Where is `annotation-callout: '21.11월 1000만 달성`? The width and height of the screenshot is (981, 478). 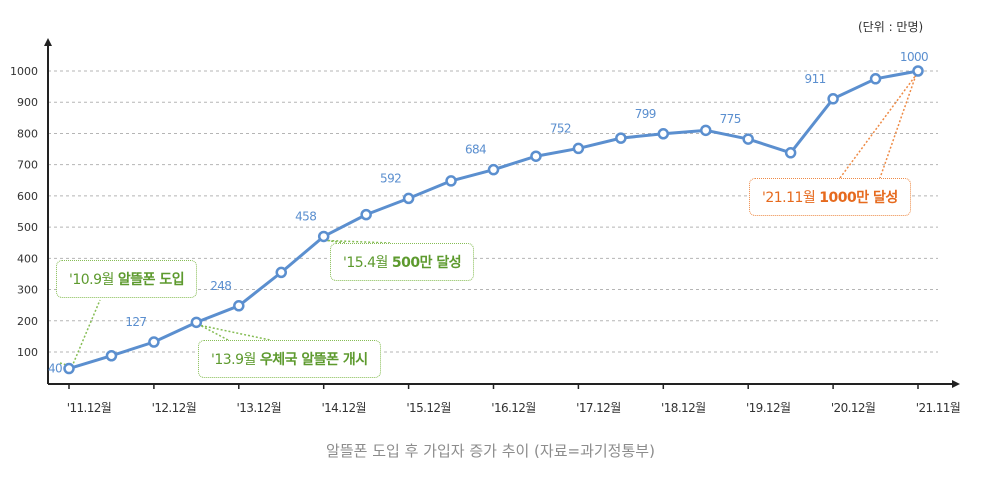
annotation-callout: '21.11월 1000만 달성 is located at coordinates (830, 197).